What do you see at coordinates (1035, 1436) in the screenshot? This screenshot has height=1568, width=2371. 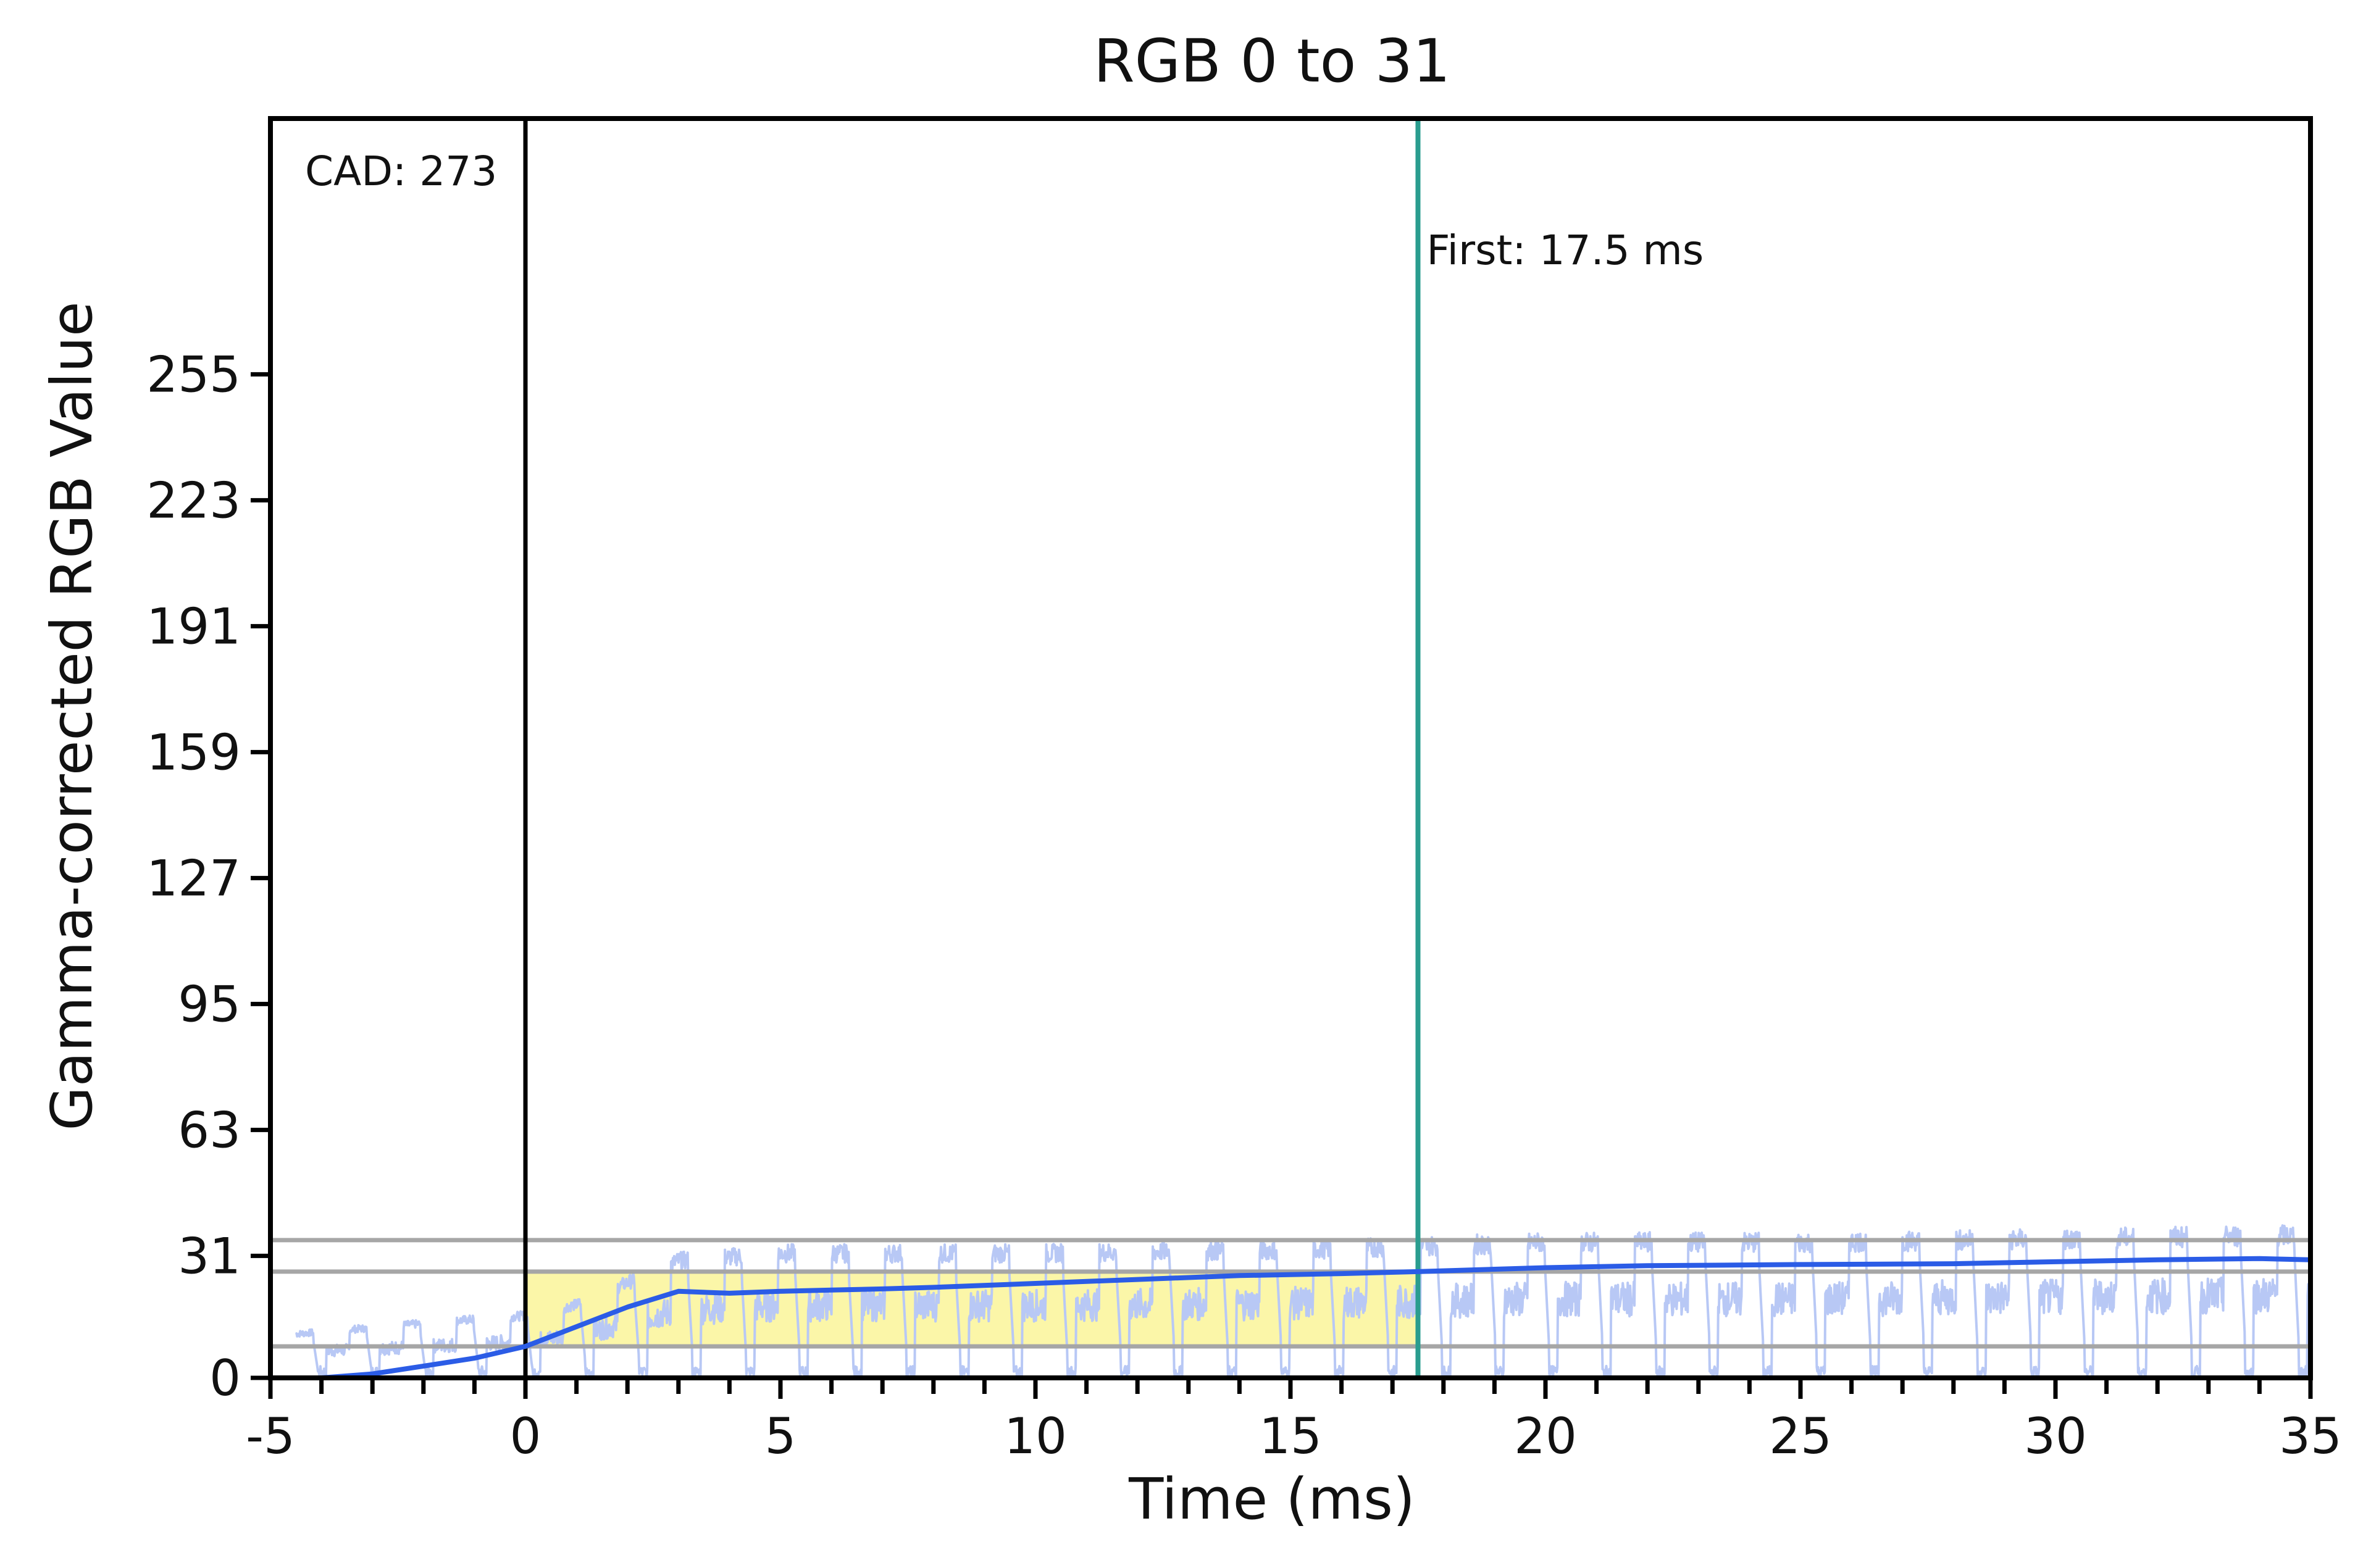 I see `x-tick-label: 10` at bounding box center [1035, 1436].